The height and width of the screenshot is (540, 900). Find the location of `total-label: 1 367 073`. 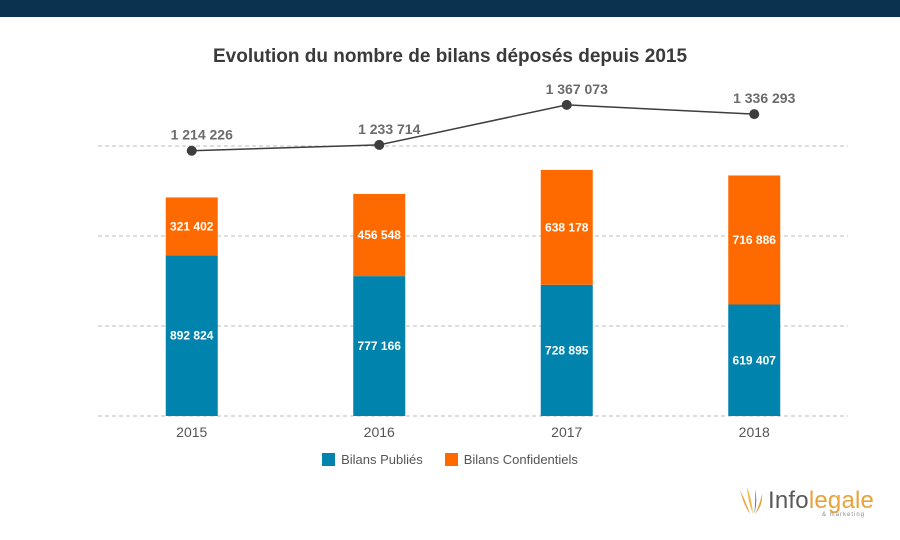

total-label: 1 367 073 is located at coordinates (577, 89).